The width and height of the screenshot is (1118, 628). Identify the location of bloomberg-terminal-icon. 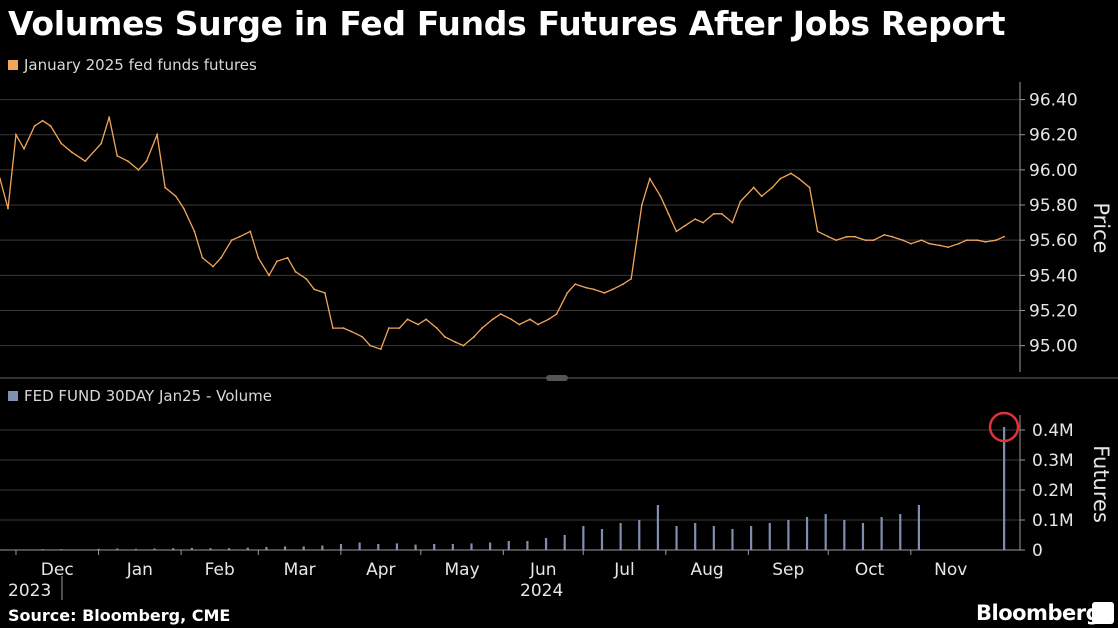
(1103, 613).